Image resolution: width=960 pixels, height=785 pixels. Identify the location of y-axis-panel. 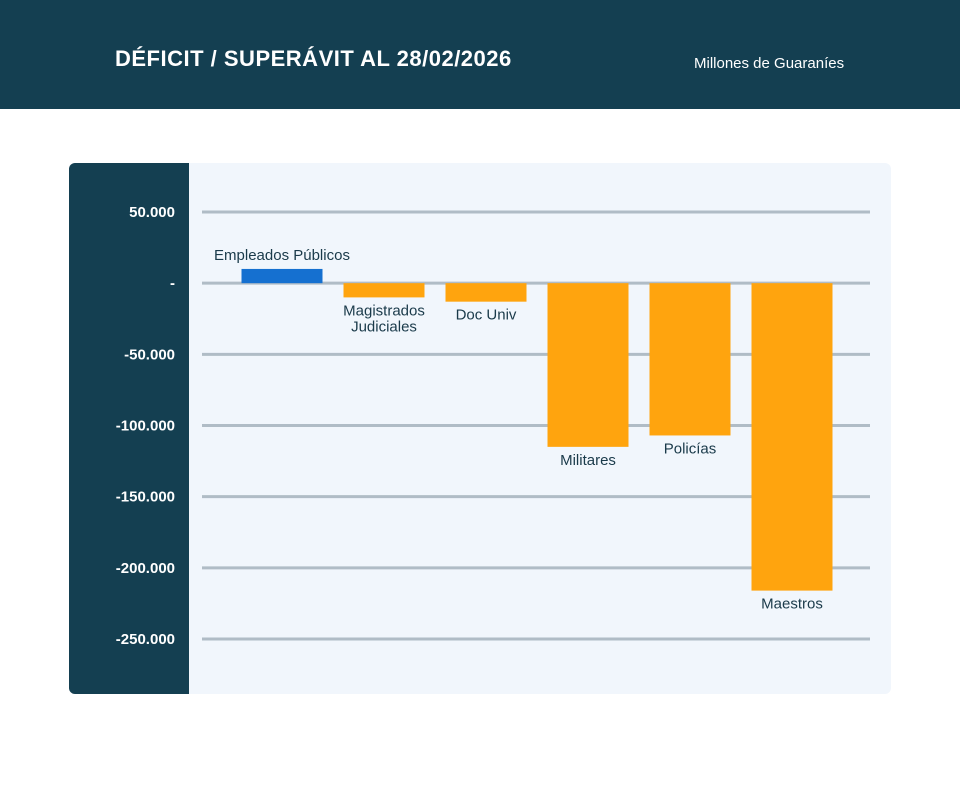
(129, 428).